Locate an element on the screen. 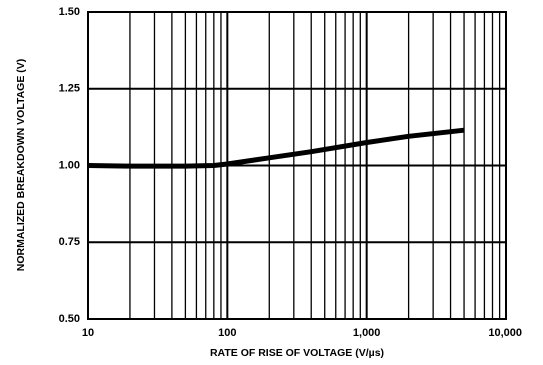 The height and width of the screenshot is (365, 543). y-axis-title: NORMALIZED BREAKDOWN VOLTAGE (V) is located at coordinates (21, 165).